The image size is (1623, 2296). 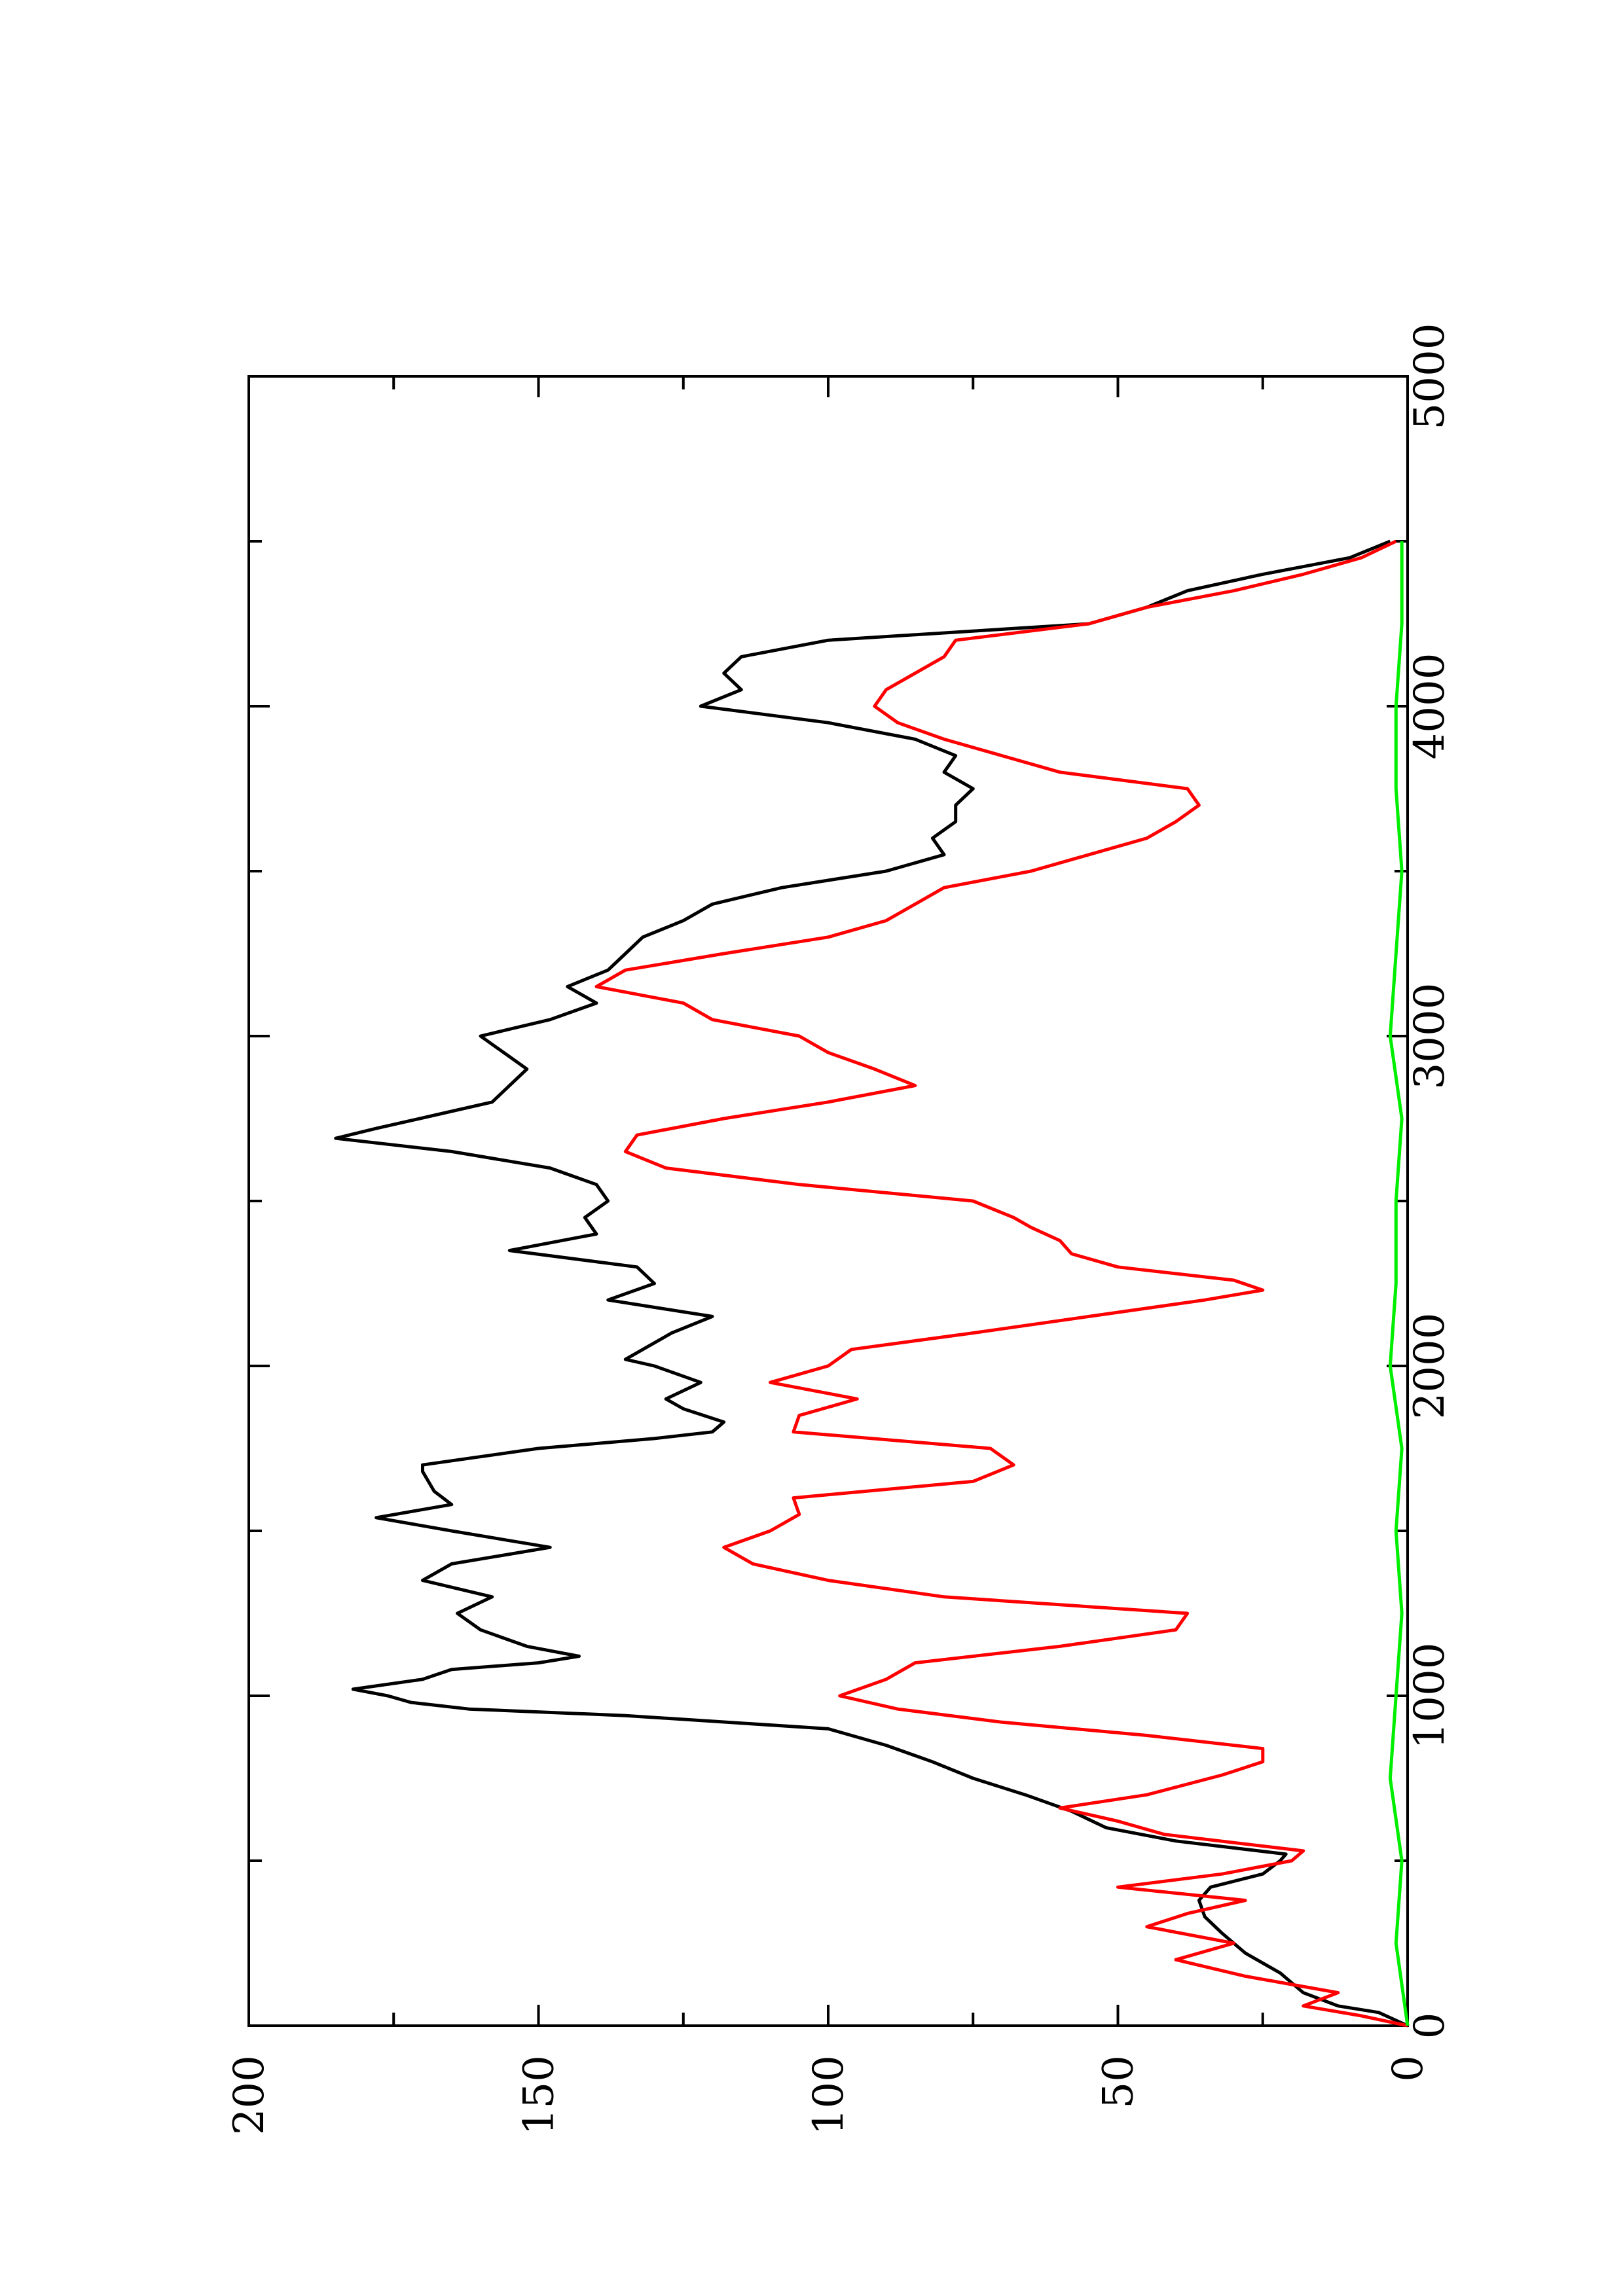 I want to click on y-tick-label: 100, so click(x=829, y=2095).